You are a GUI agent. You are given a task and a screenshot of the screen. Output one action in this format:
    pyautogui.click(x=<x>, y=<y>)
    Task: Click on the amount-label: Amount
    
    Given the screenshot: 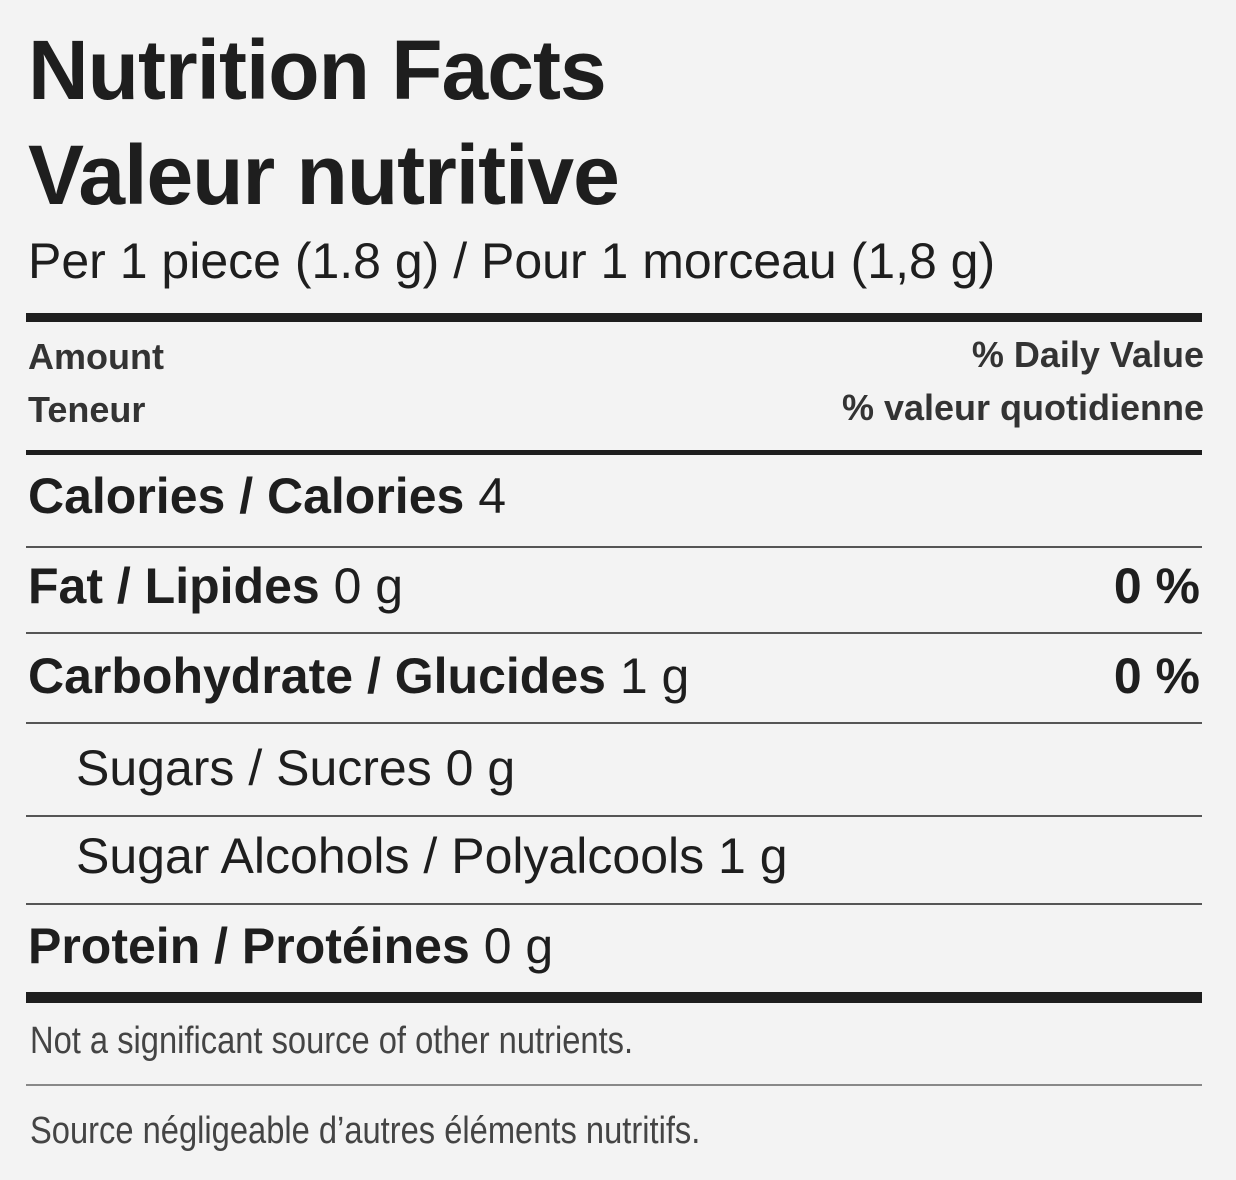 What is the action you would take?
    pyautogui.click(x=96, y=356)
    